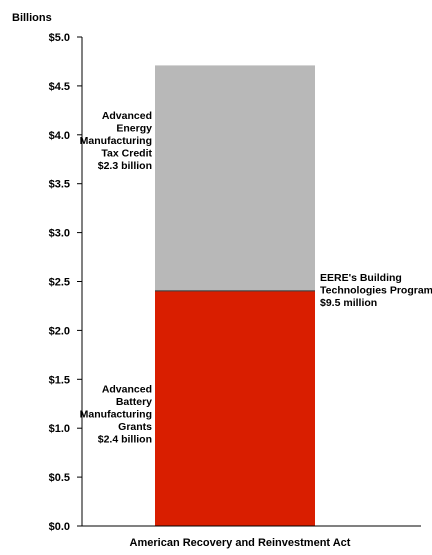  Describe the element at coordinates (127, 390) in the screenshot. I see `annotation-series-0-line-0: Advanced` at that location.